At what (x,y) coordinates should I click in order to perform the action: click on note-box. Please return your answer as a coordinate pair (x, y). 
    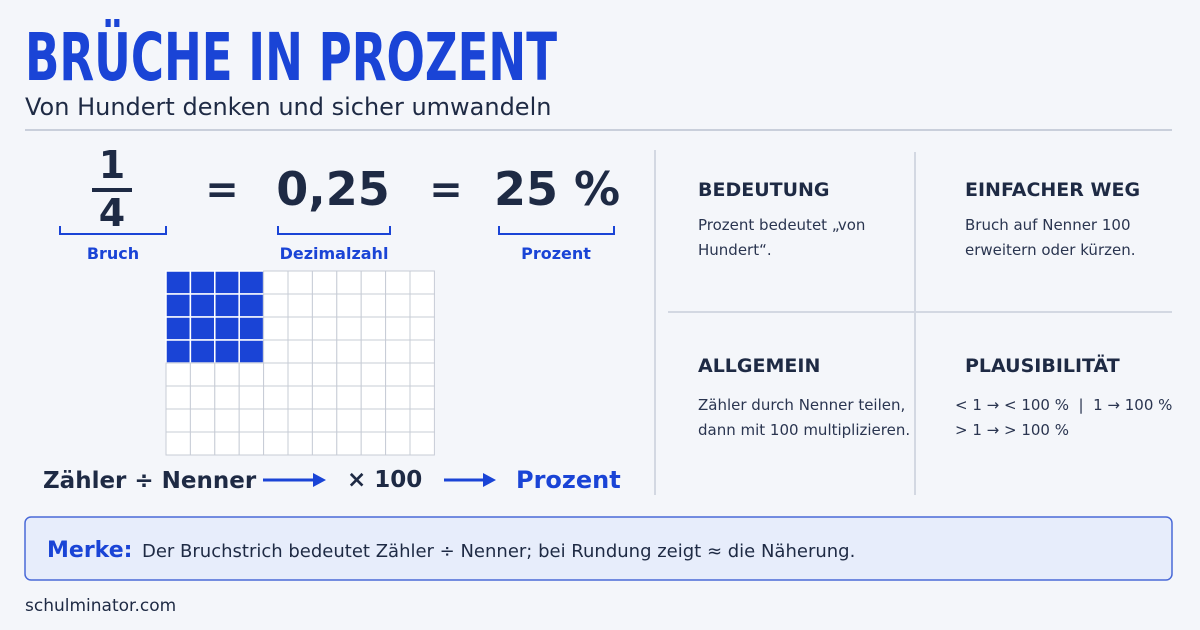
    Looking at the image, I should click on (598, 548).